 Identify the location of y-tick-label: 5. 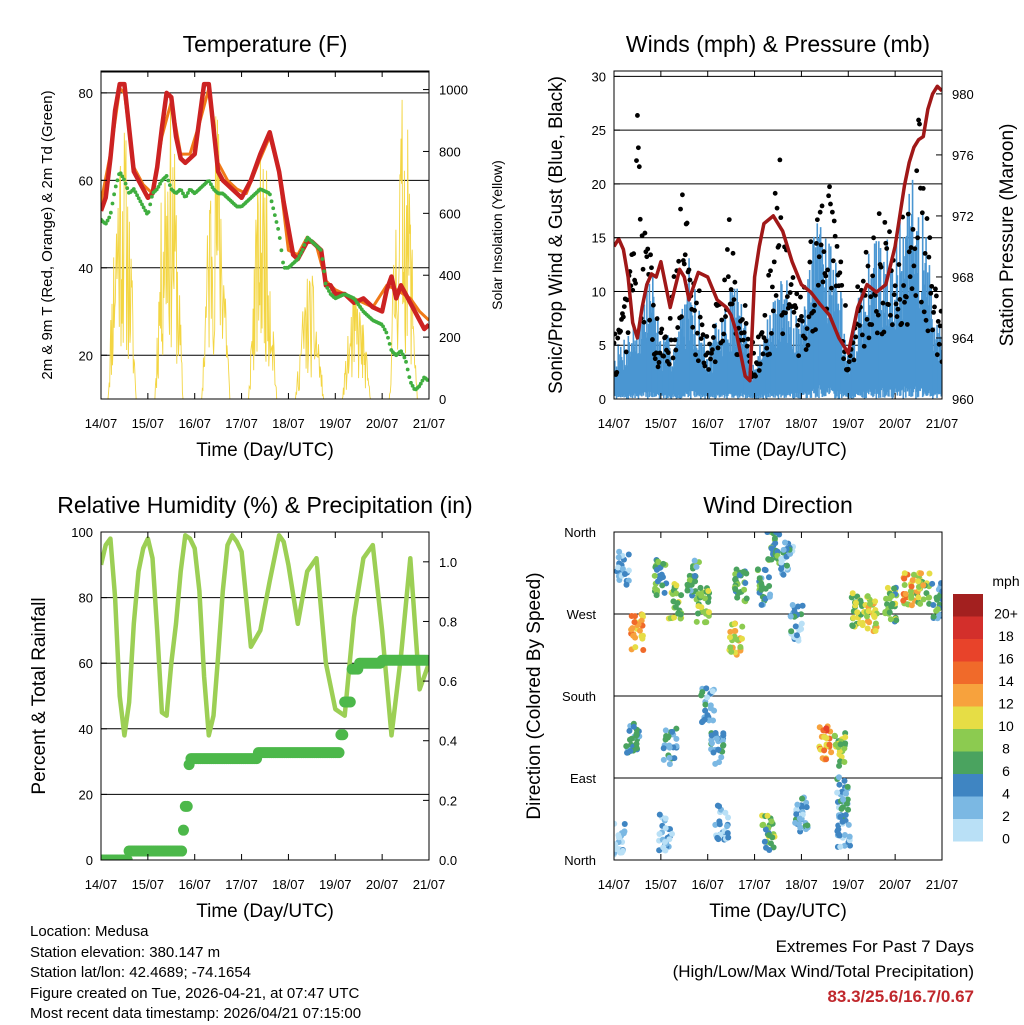
(602, 345).